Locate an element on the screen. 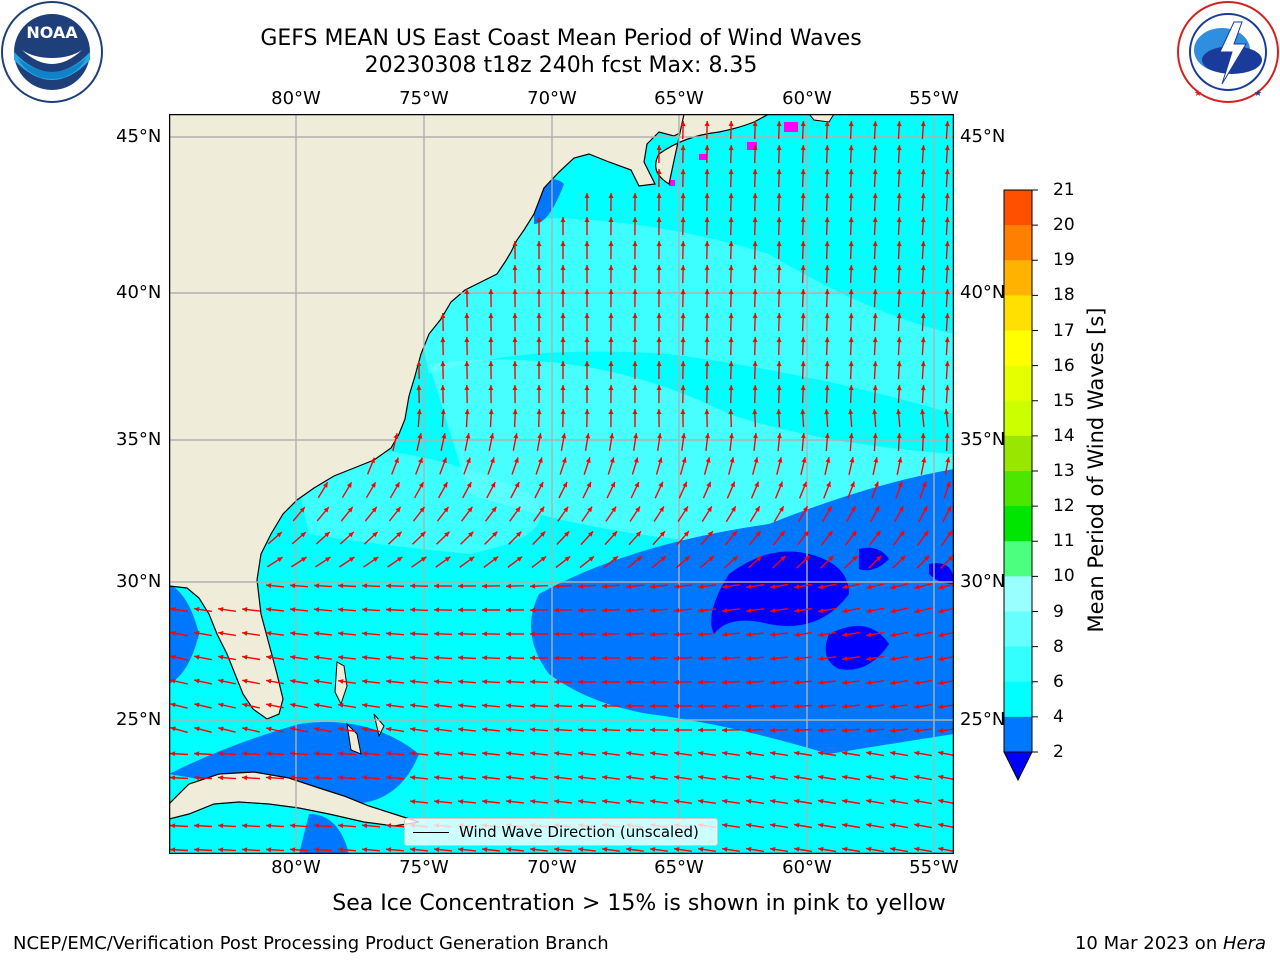 The height and width of the screenshot is (960, 1280). lat-label-right-25n: 25°N is located at coordinates (983, 719).